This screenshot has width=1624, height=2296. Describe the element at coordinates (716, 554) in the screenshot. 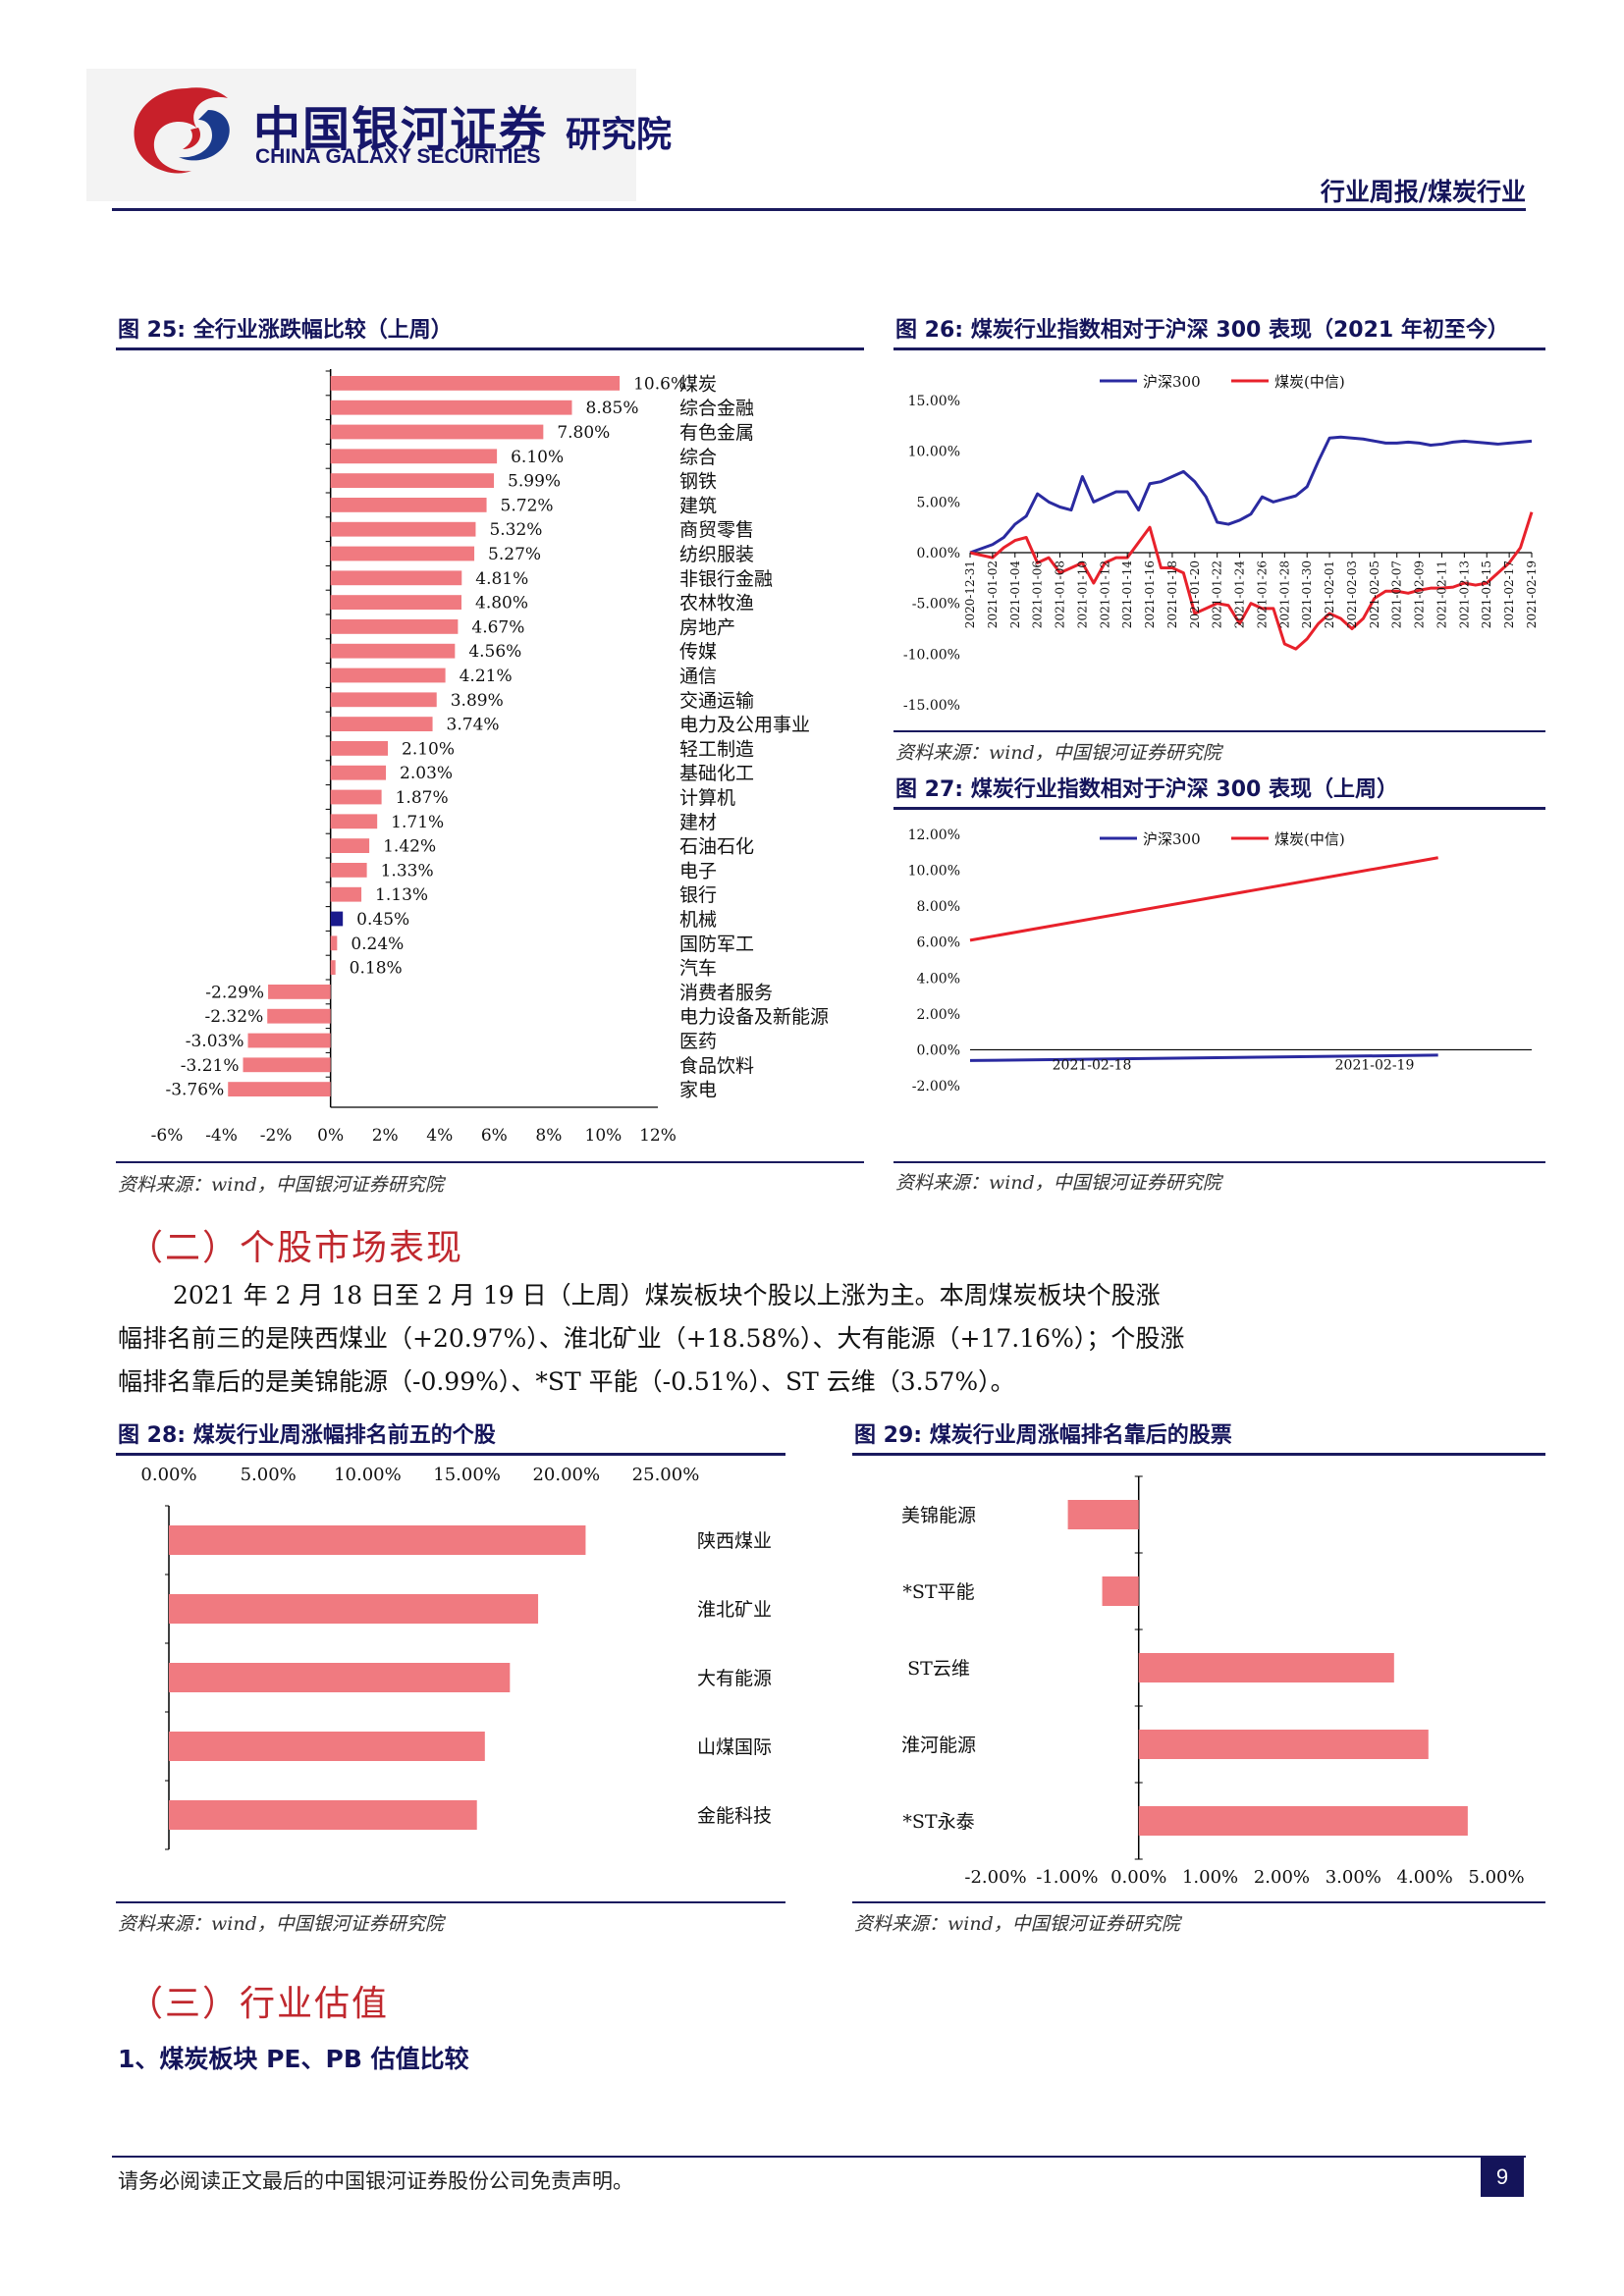

I see `fig25-category-label: 纺织服装` at that location.